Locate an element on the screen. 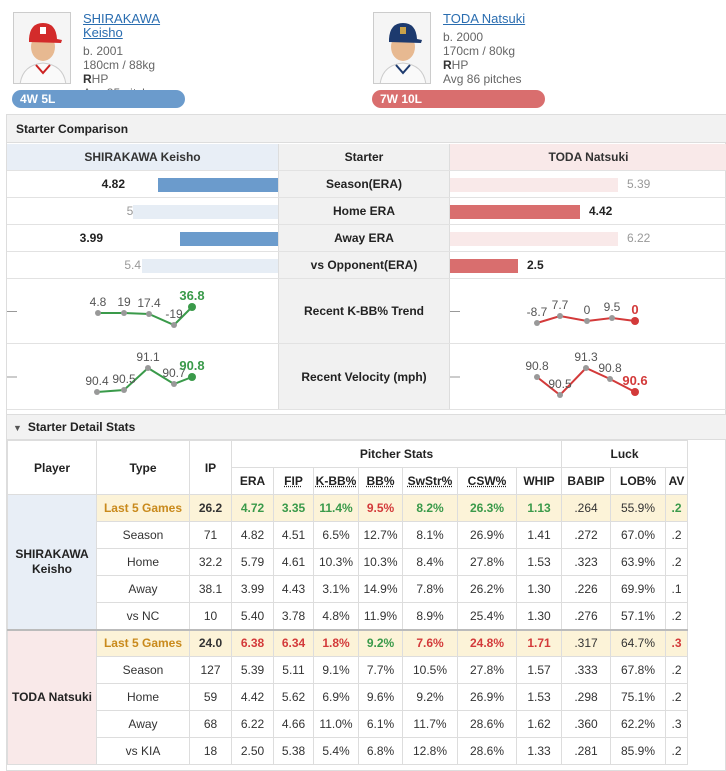  stat-cell: 67.0% is located at coordinates (638, 535).